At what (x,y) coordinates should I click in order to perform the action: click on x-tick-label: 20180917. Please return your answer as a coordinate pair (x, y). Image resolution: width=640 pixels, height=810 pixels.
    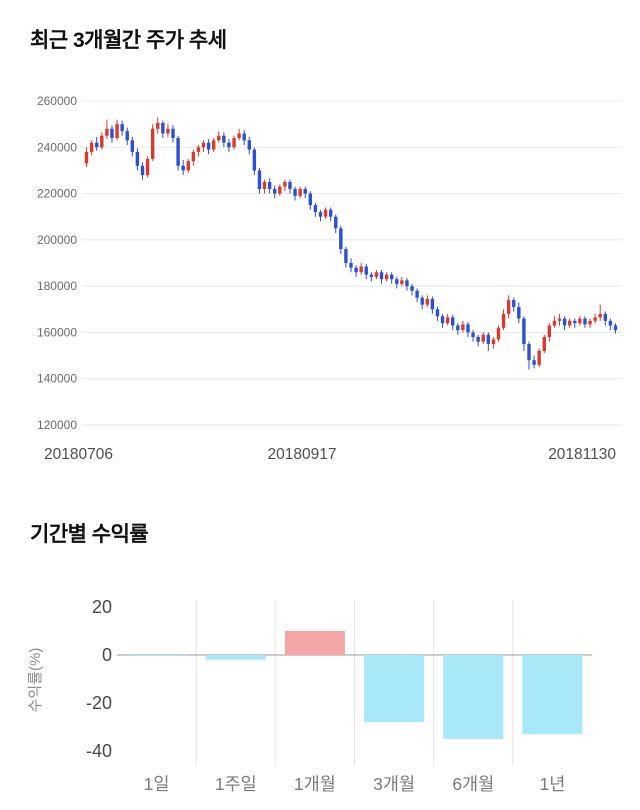
    Looking at the image, I should click on (302, 454).